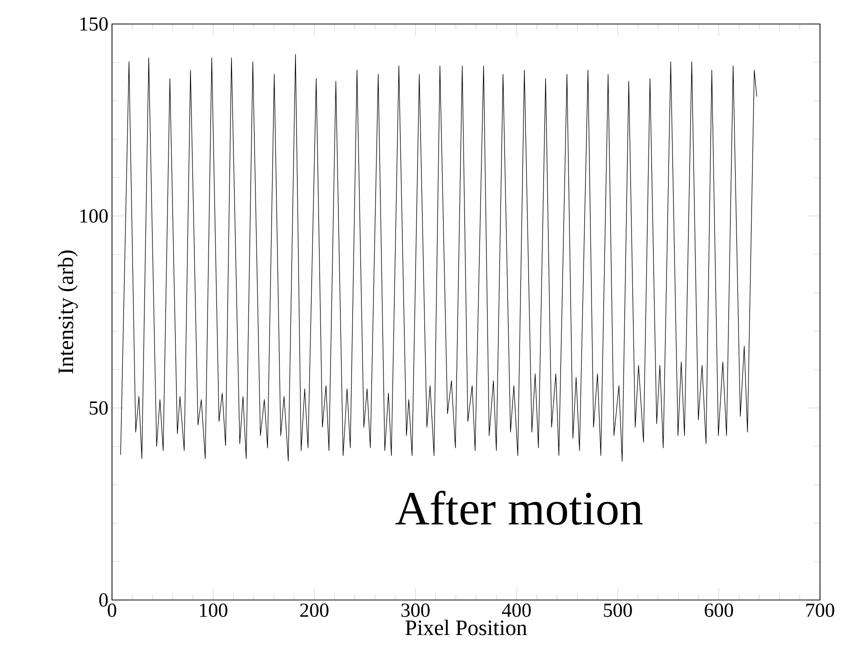  I want to click on x-axis-title: Pixel Position, so click(466, 628).